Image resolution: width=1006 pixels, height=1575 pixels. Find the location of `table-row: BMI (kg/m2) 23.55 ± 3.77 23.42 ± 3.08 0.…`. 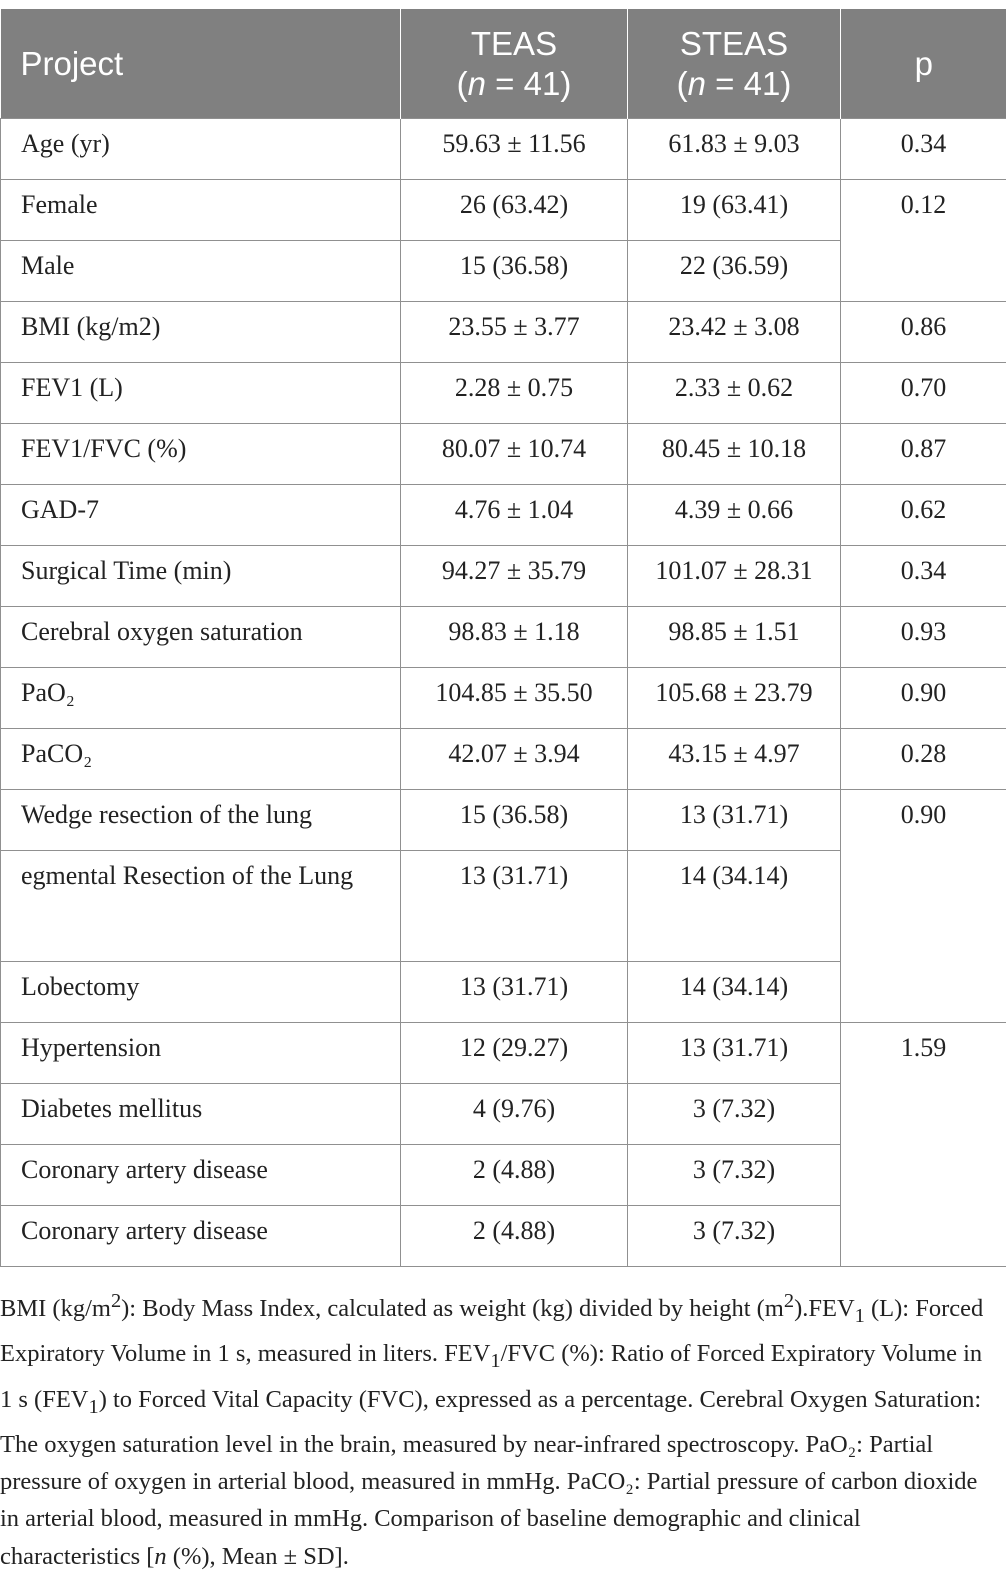

table-row: BMI (kg/m2) 23.55 ± 3.77 23.42 ± 3.08 0.… is located at coordinates (503, 332).